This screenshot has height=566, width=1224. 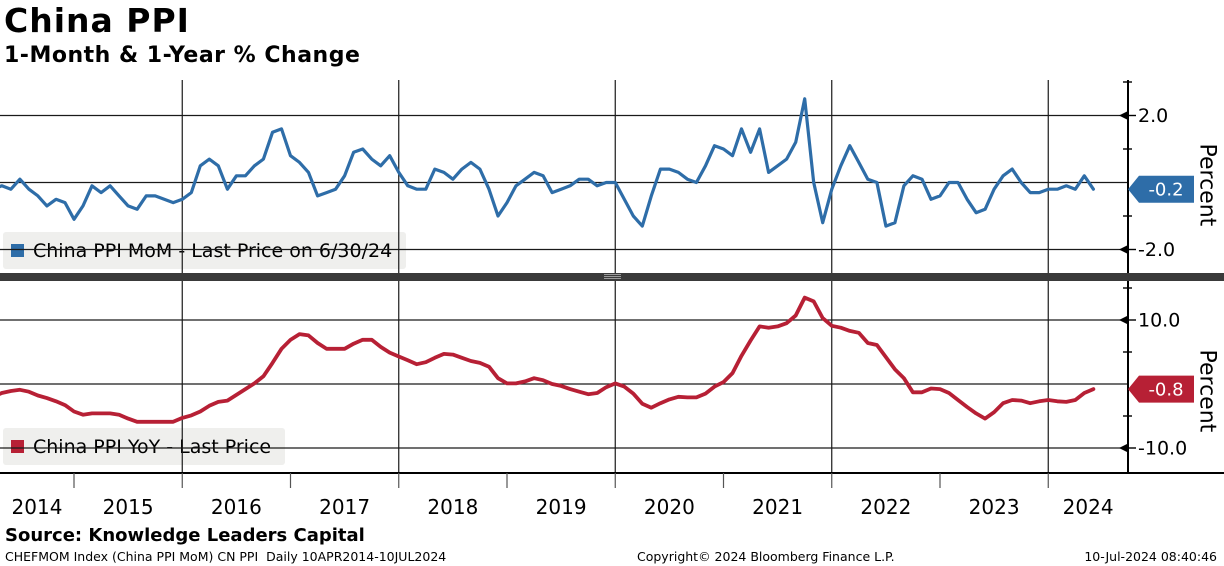 What do you see at coordinates (885, 507) in the screenshot?
I see `x-axis-year-label: 2022` at bounding box center [885, 507].